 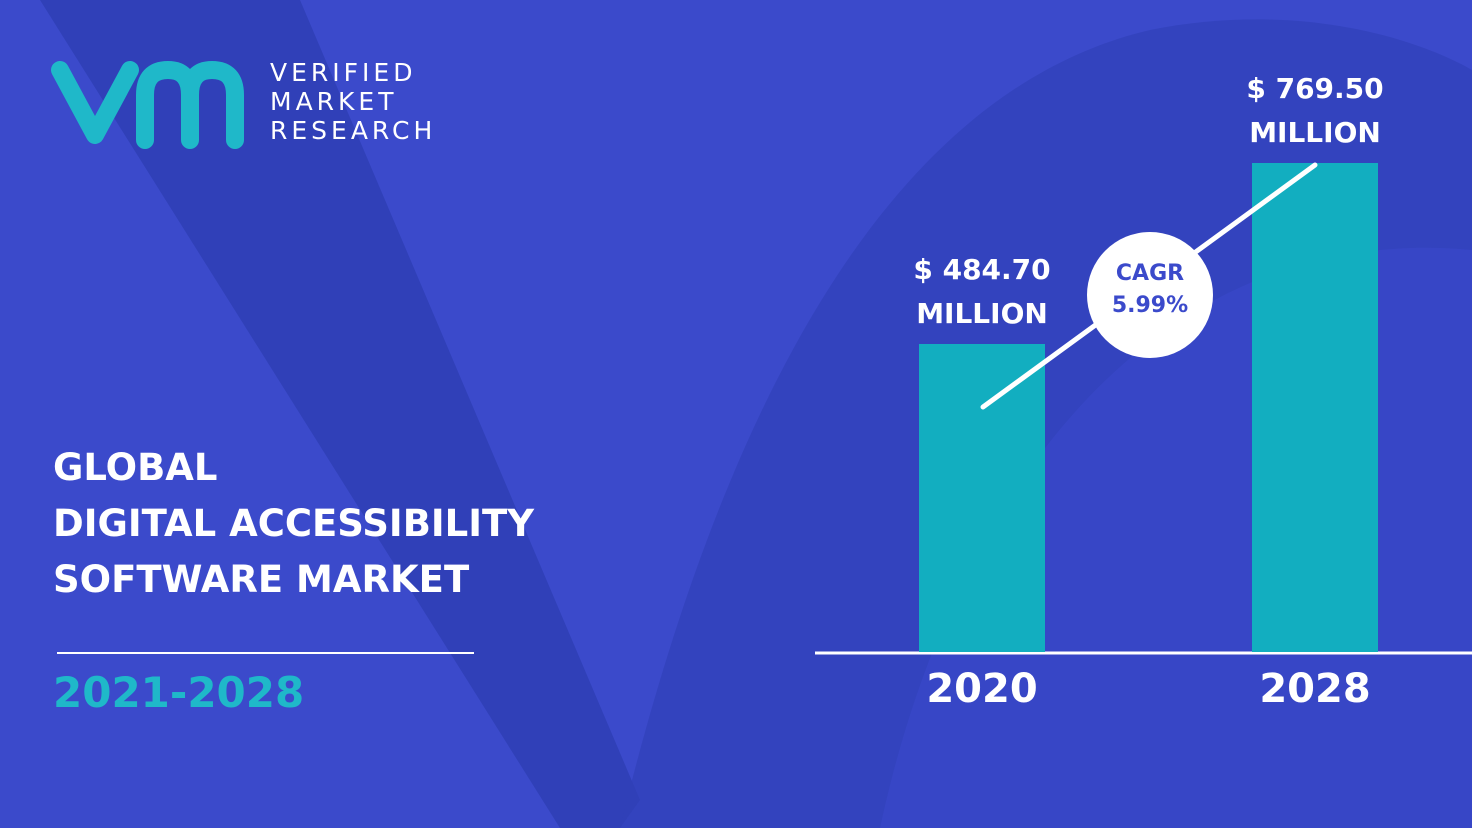 I want to click on logo-line: VERIFIED, so click(x=343, y=72).